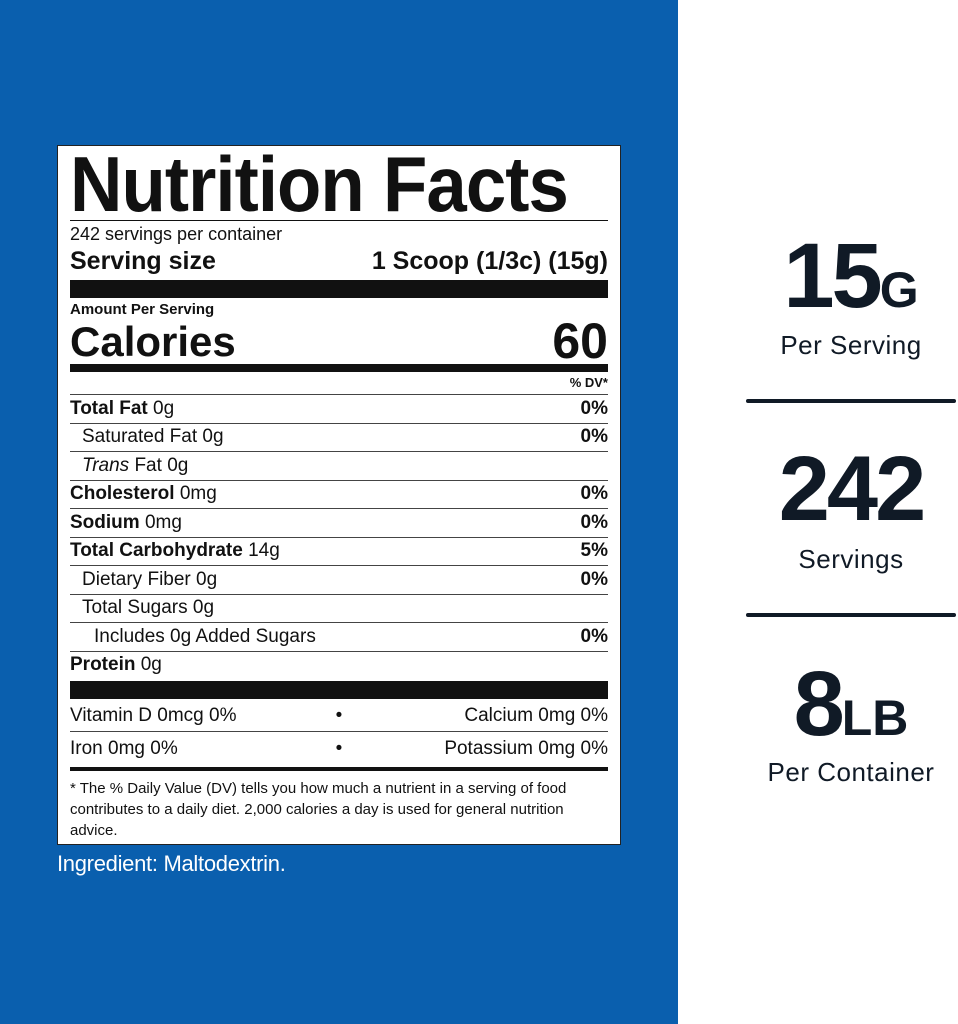 This screenshot has width=958, height=1024. Describe the element at coordinates (103, 665) in the screenshot. I see `nutrient-label: Protein` at that location.